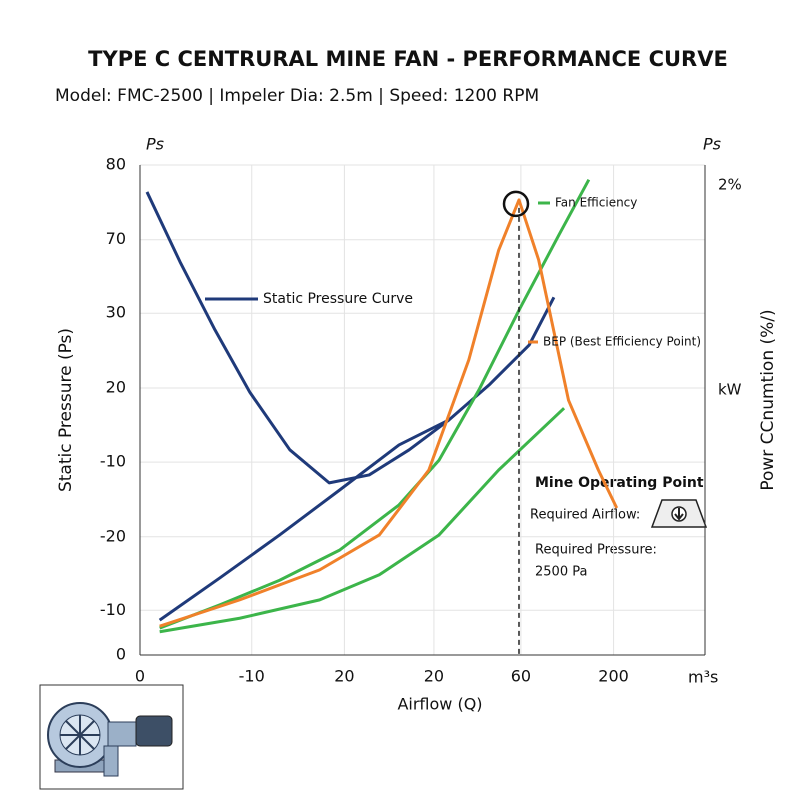  I want to click on annotation: Required Airflow:, so click(585, 515).